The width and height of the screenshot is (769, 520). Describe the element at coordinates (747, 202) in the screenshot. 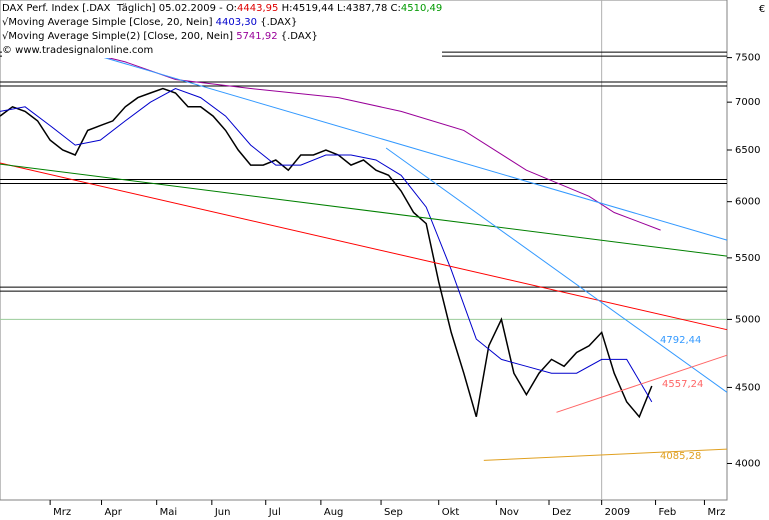

I see `y-tick-label: 6000` at that location.